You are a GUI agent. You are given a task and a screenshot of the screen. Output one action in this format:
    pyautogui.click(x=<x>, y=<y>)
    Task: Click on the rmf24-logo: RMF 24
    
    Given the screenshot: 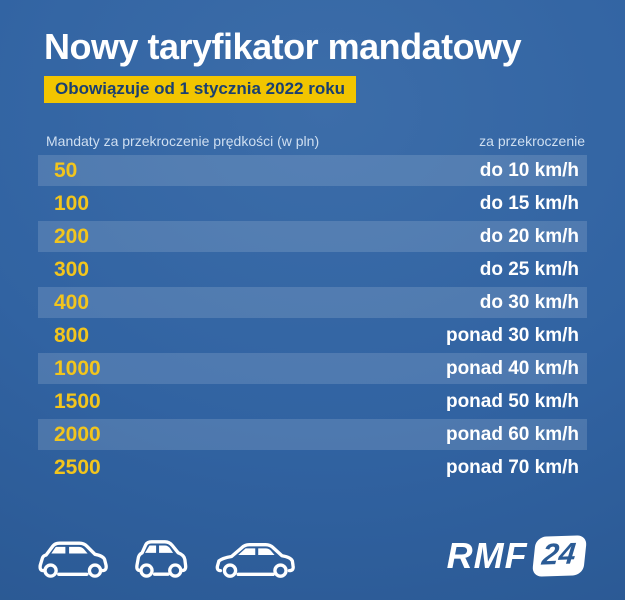 What is the action you would take?
    pyautogui.click(x=517, y=555)
    